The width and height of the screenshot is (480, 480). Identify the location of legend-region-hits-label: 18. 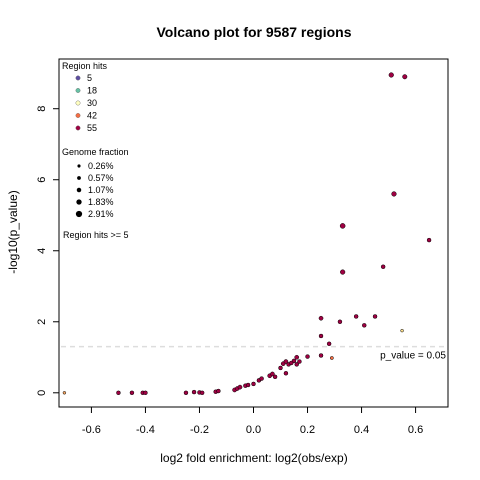
(92, 91).